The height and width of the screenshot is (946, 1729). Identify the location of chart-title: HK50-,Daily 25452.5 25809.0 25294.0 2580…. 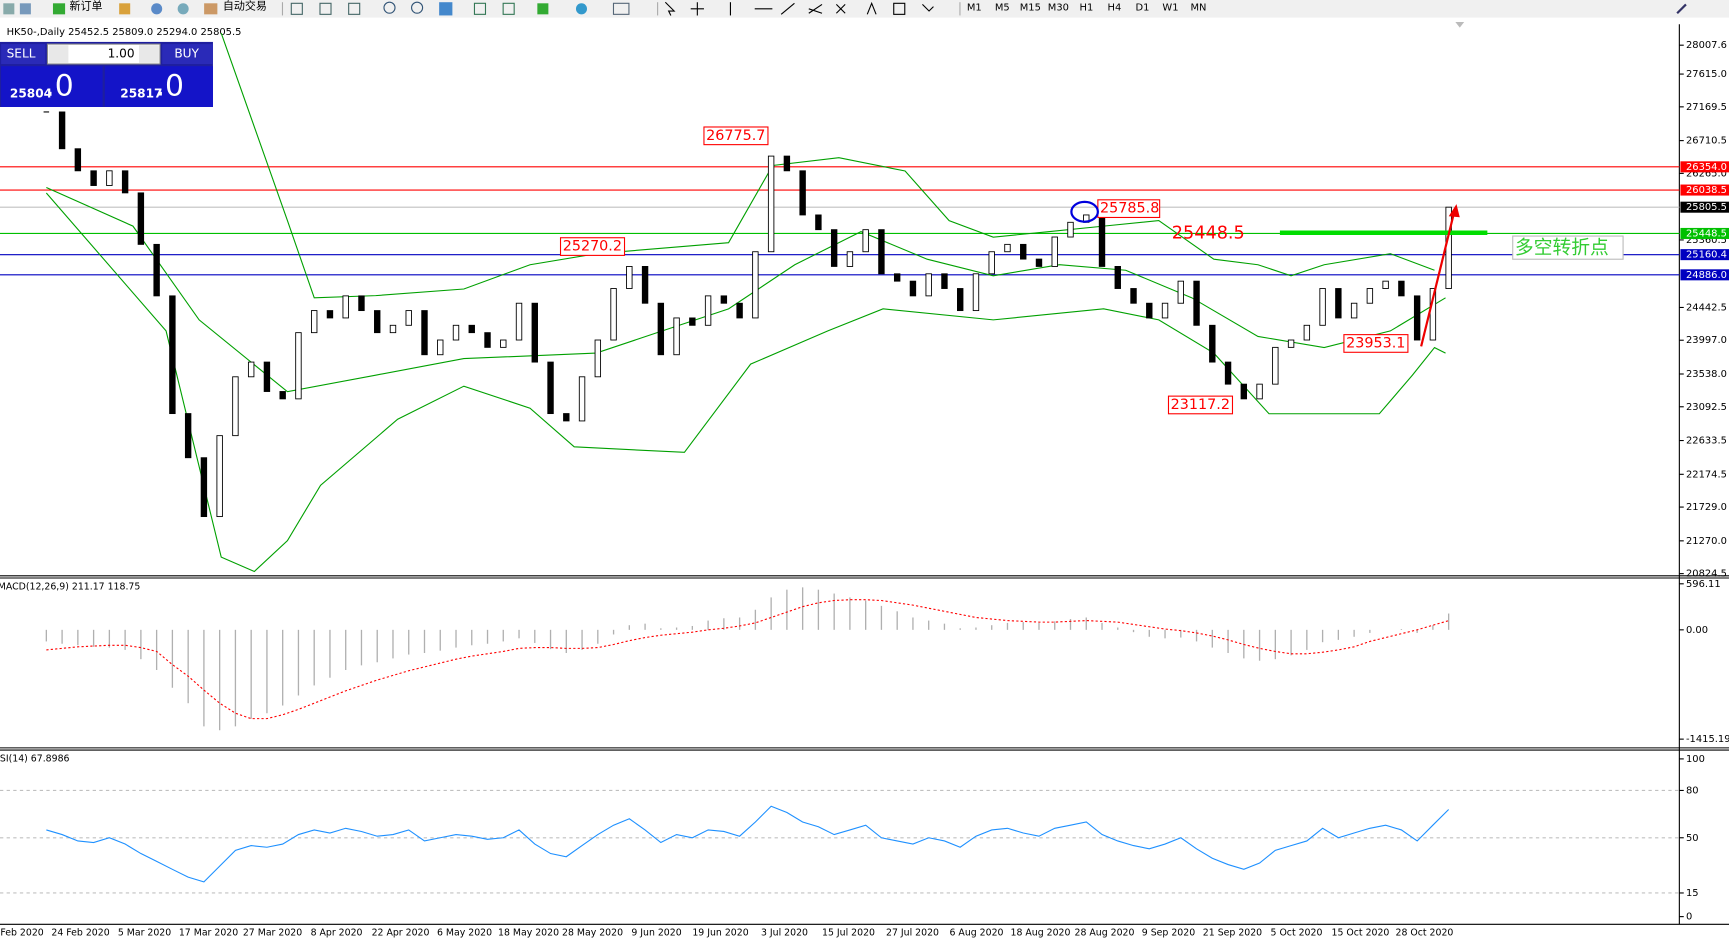
(124, 32).